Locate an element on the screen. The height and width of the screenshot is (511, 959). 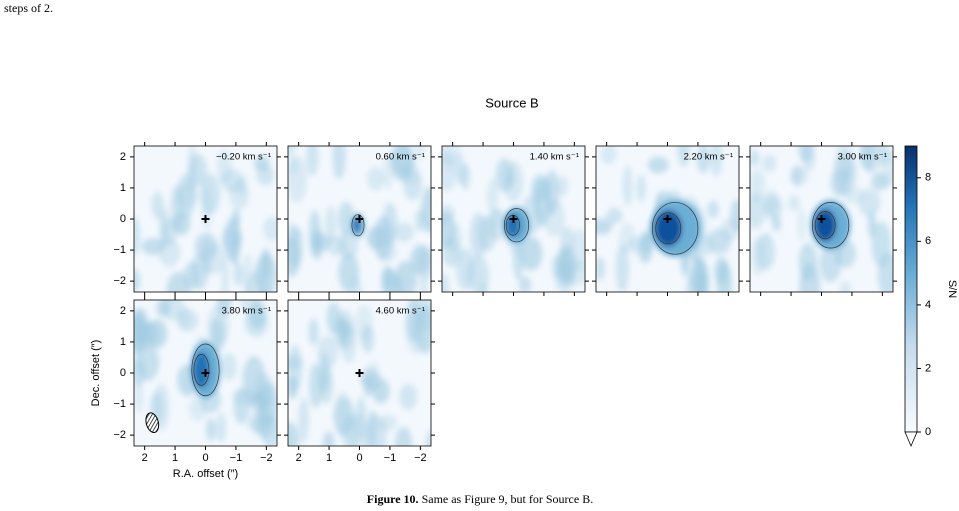
channel-panel: 4.60 km s⁻¹ 2 1 0 −1 −2 is located at coordinates (359, 380).